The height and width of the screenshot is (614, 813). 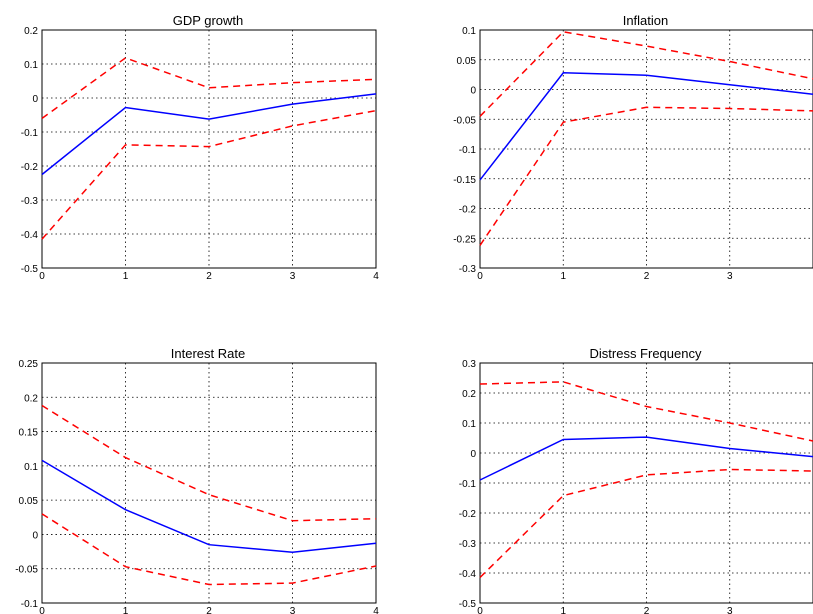 What do you see at coordinates (464, 180) in the screenshot?
I see `y-tick-label: -0.15` at bounding box center [464, 180].